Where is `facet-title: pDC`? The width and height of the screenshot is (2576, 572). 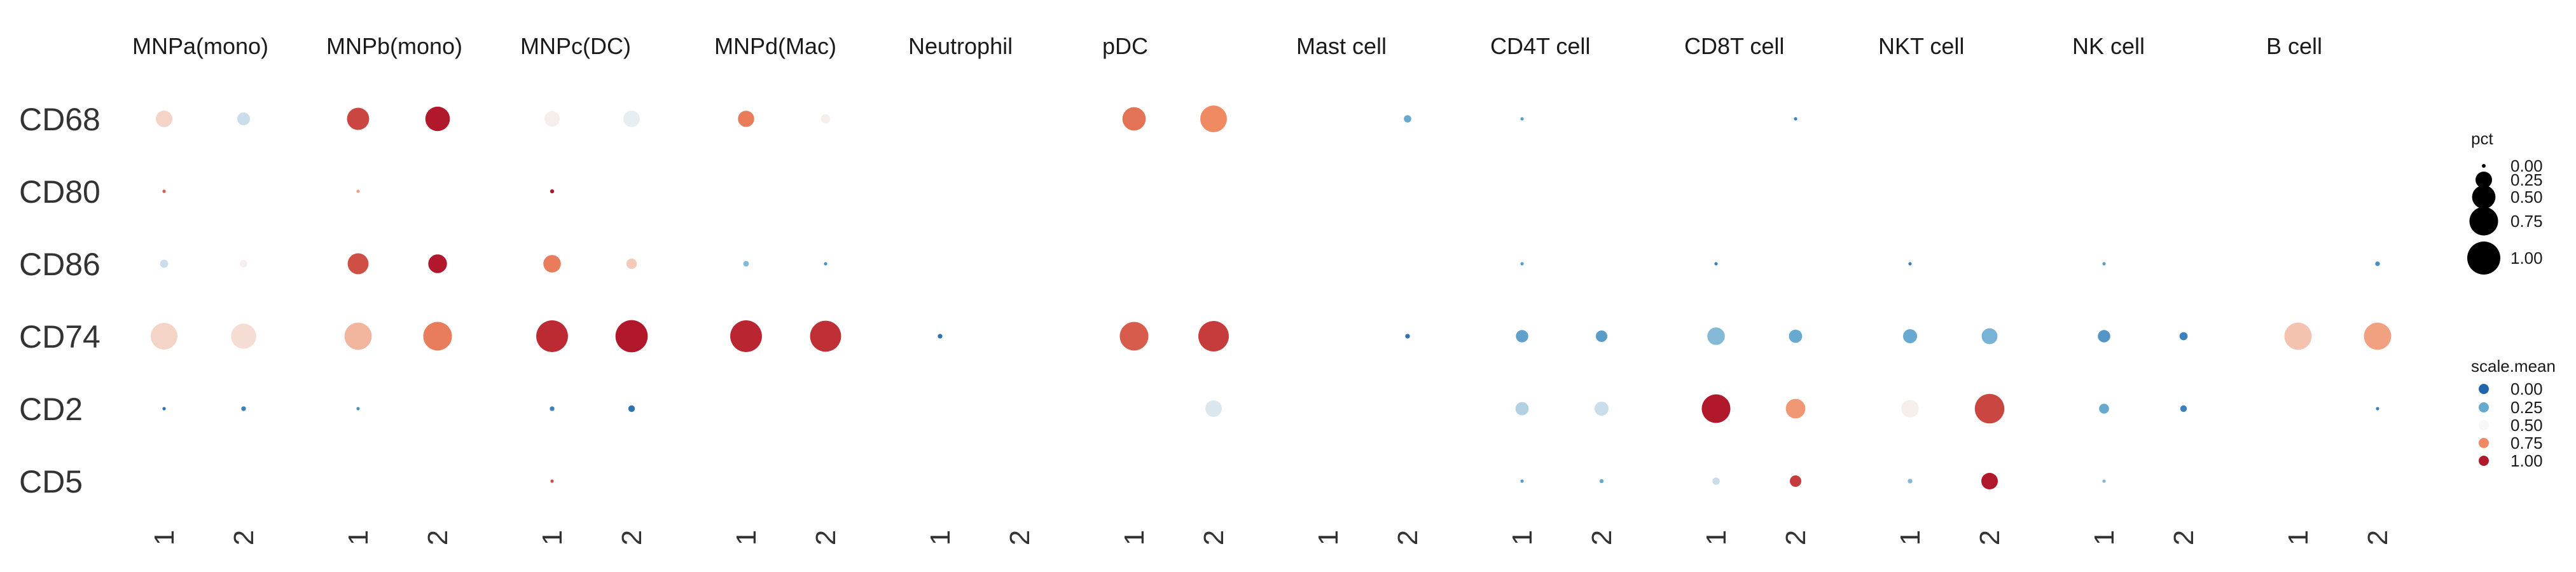
facet-title: pDC is located at coordinates (1125, 46).